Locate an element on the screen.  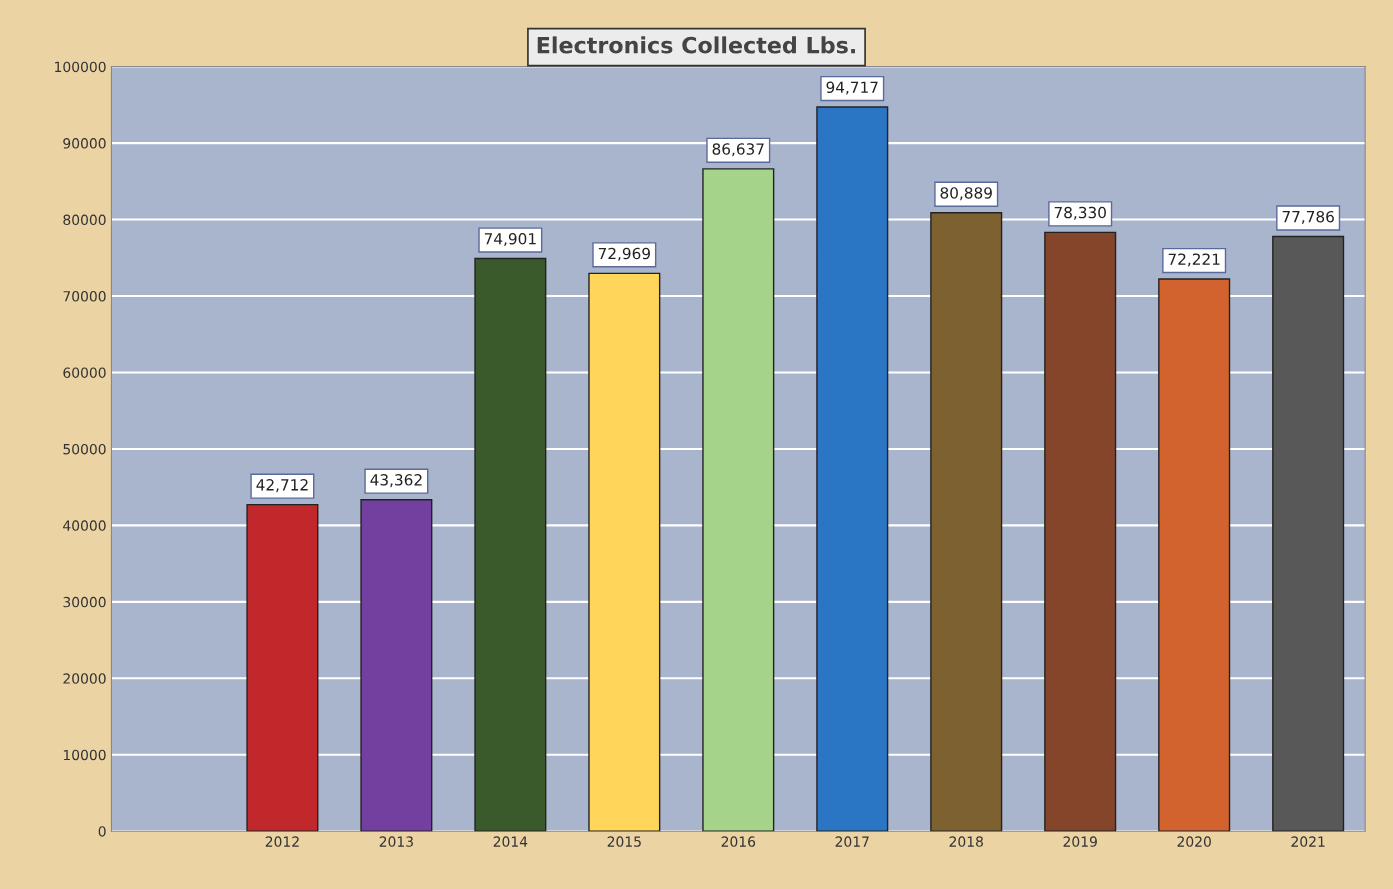
x-tick-label: 2019 is located at coordinates (1080, 841).